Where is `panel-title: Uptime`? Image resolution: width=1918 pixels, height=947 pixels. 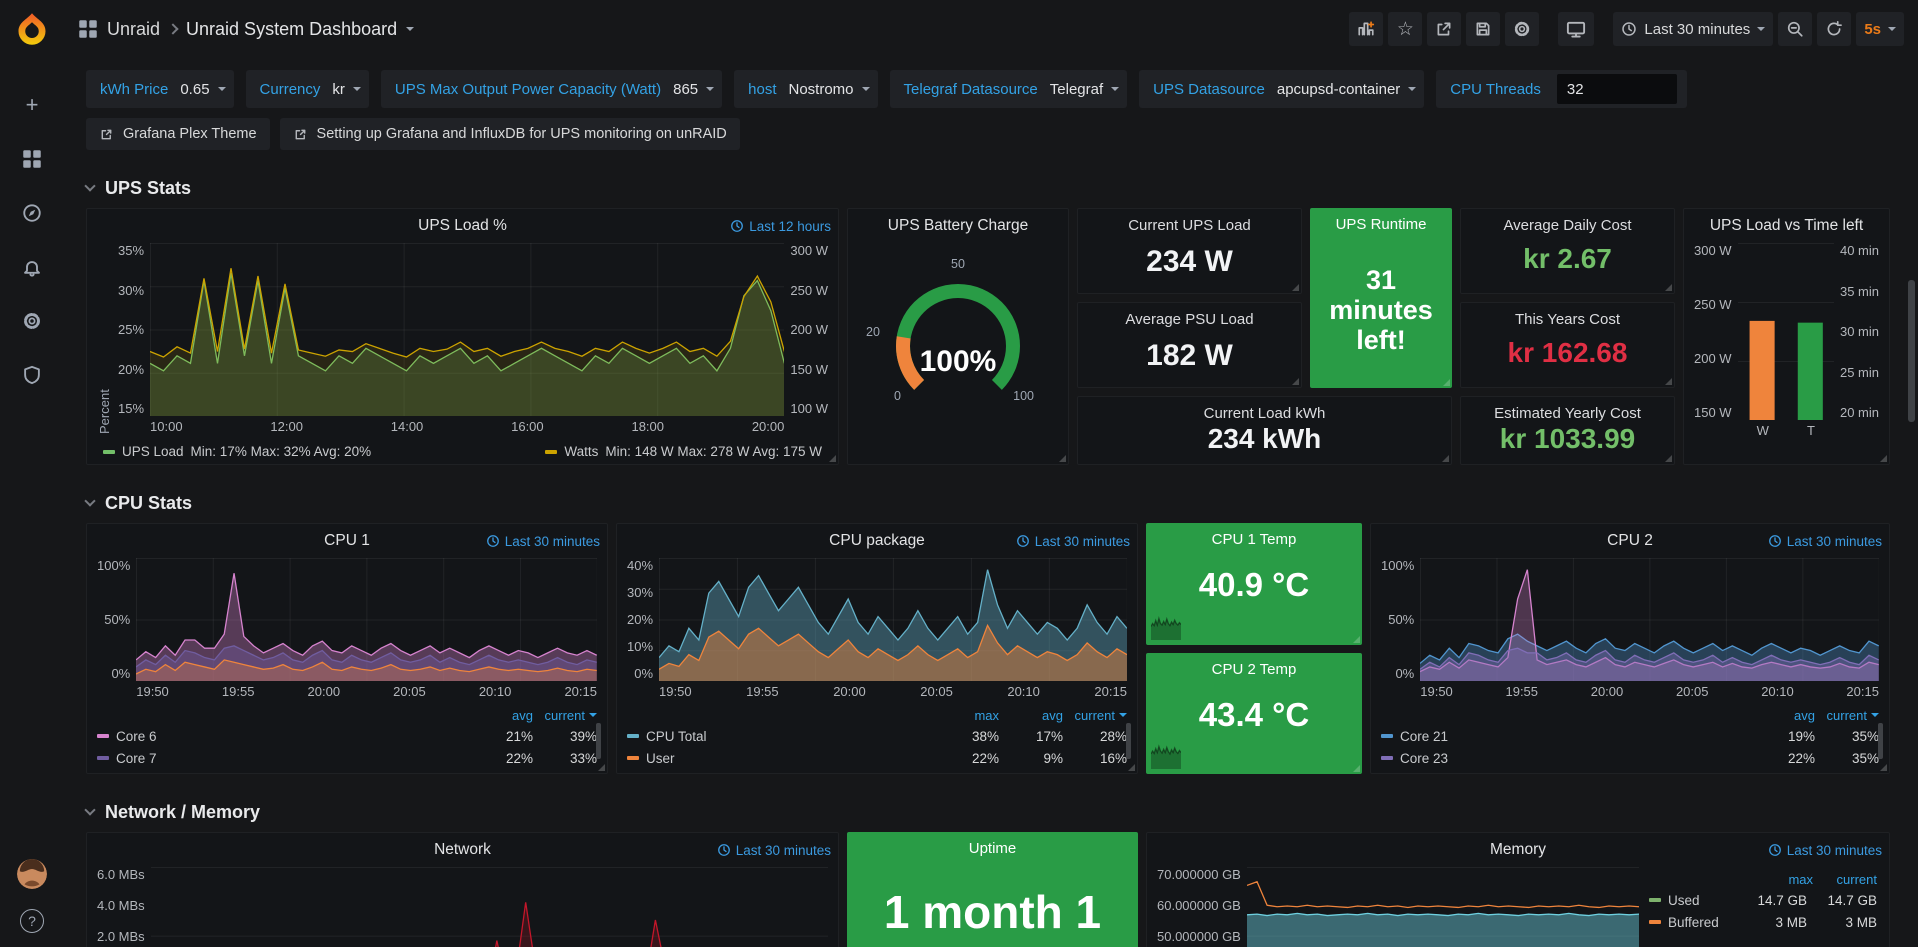
panel-title: Uptime is located at coordinates (992, 848).